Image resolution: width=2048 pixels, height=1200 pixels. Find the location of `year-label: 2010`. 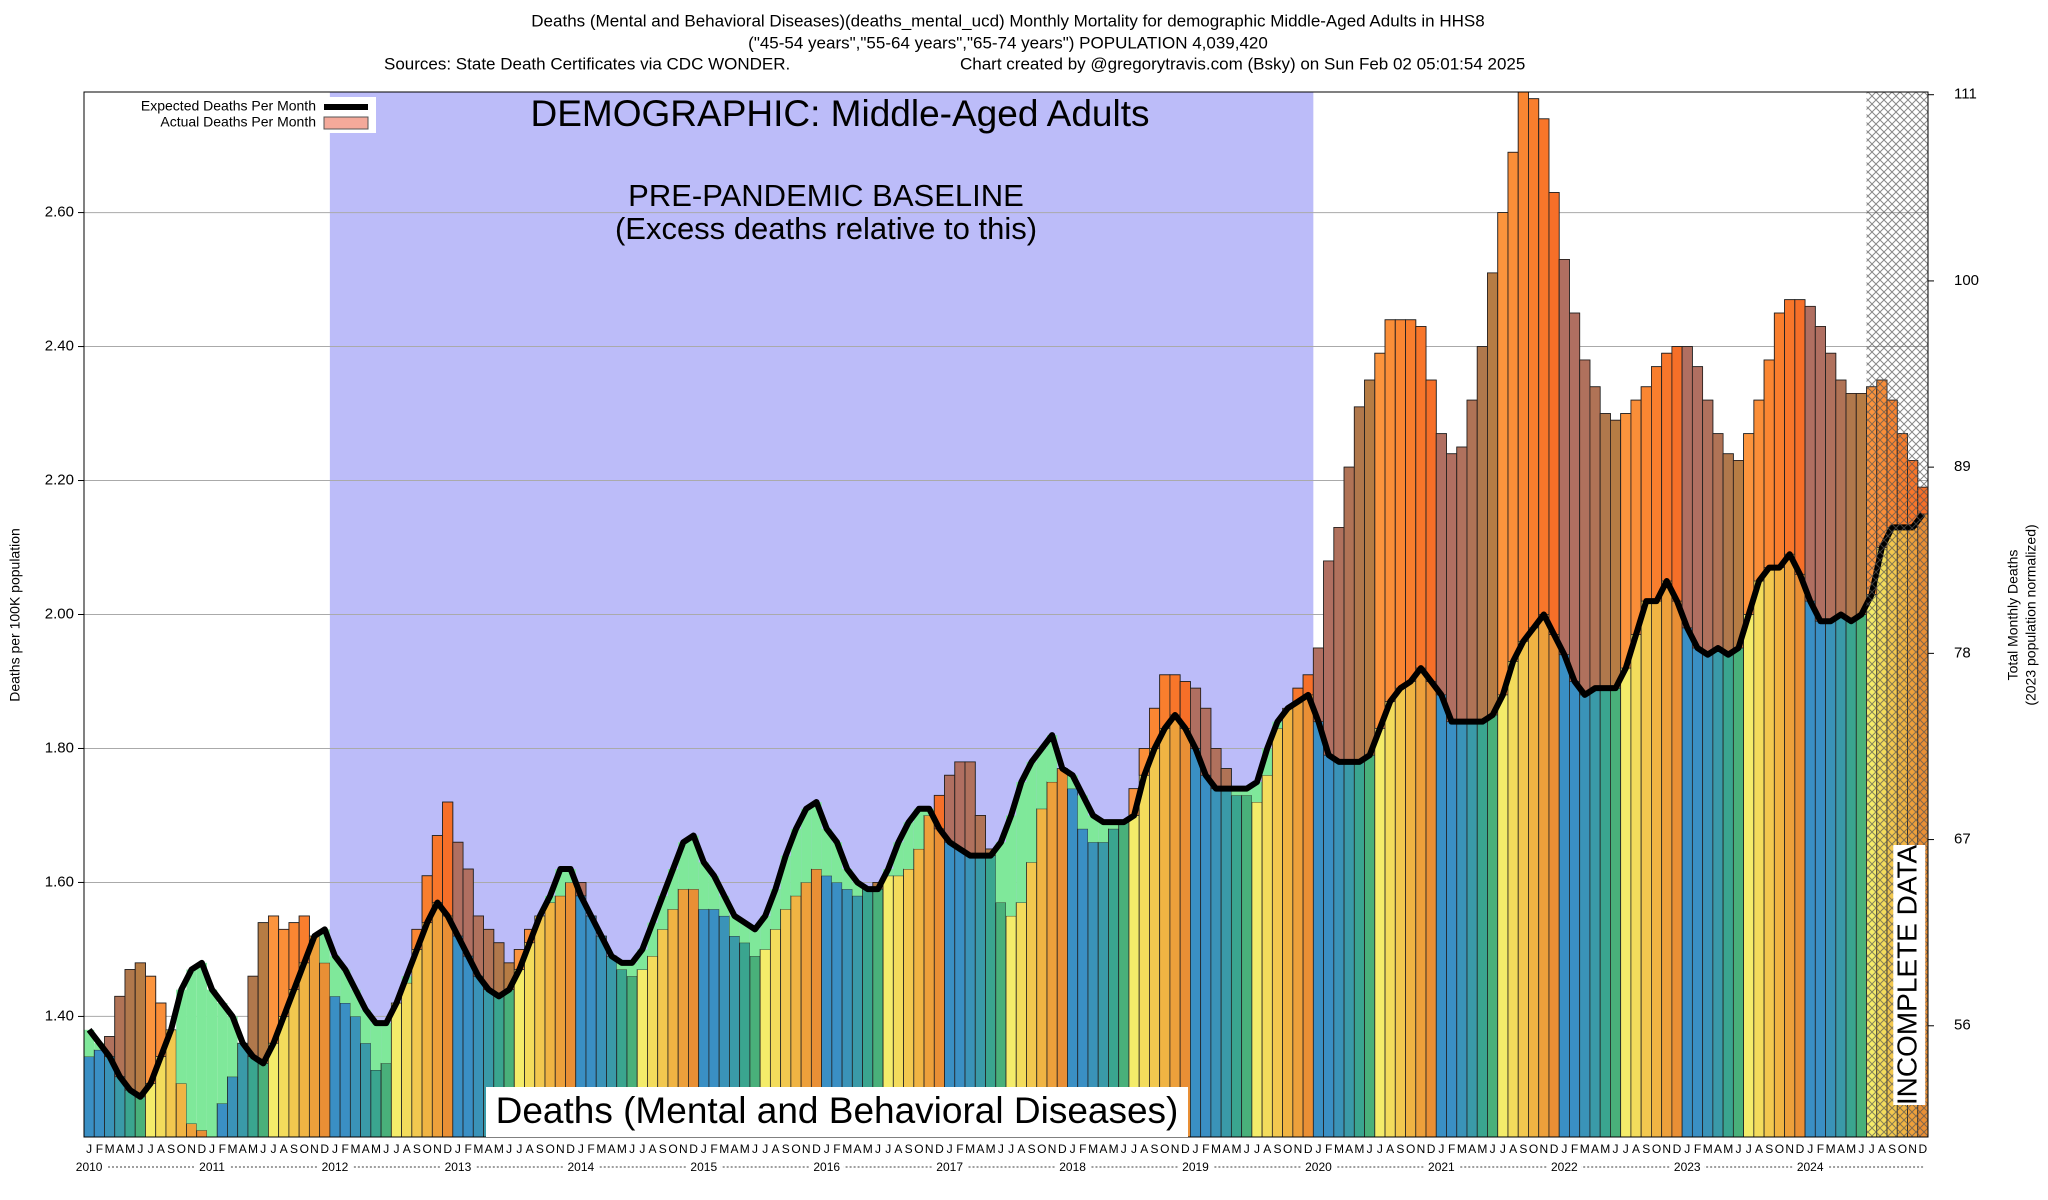

year-label: 2010 is located at coordinates (89, 1167).